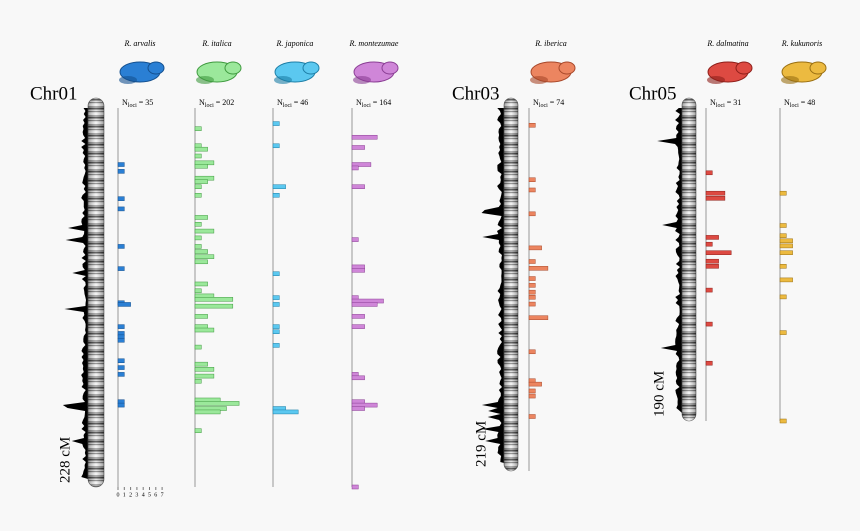  I want to click on nloci-part: = 48, so click(808, 102).